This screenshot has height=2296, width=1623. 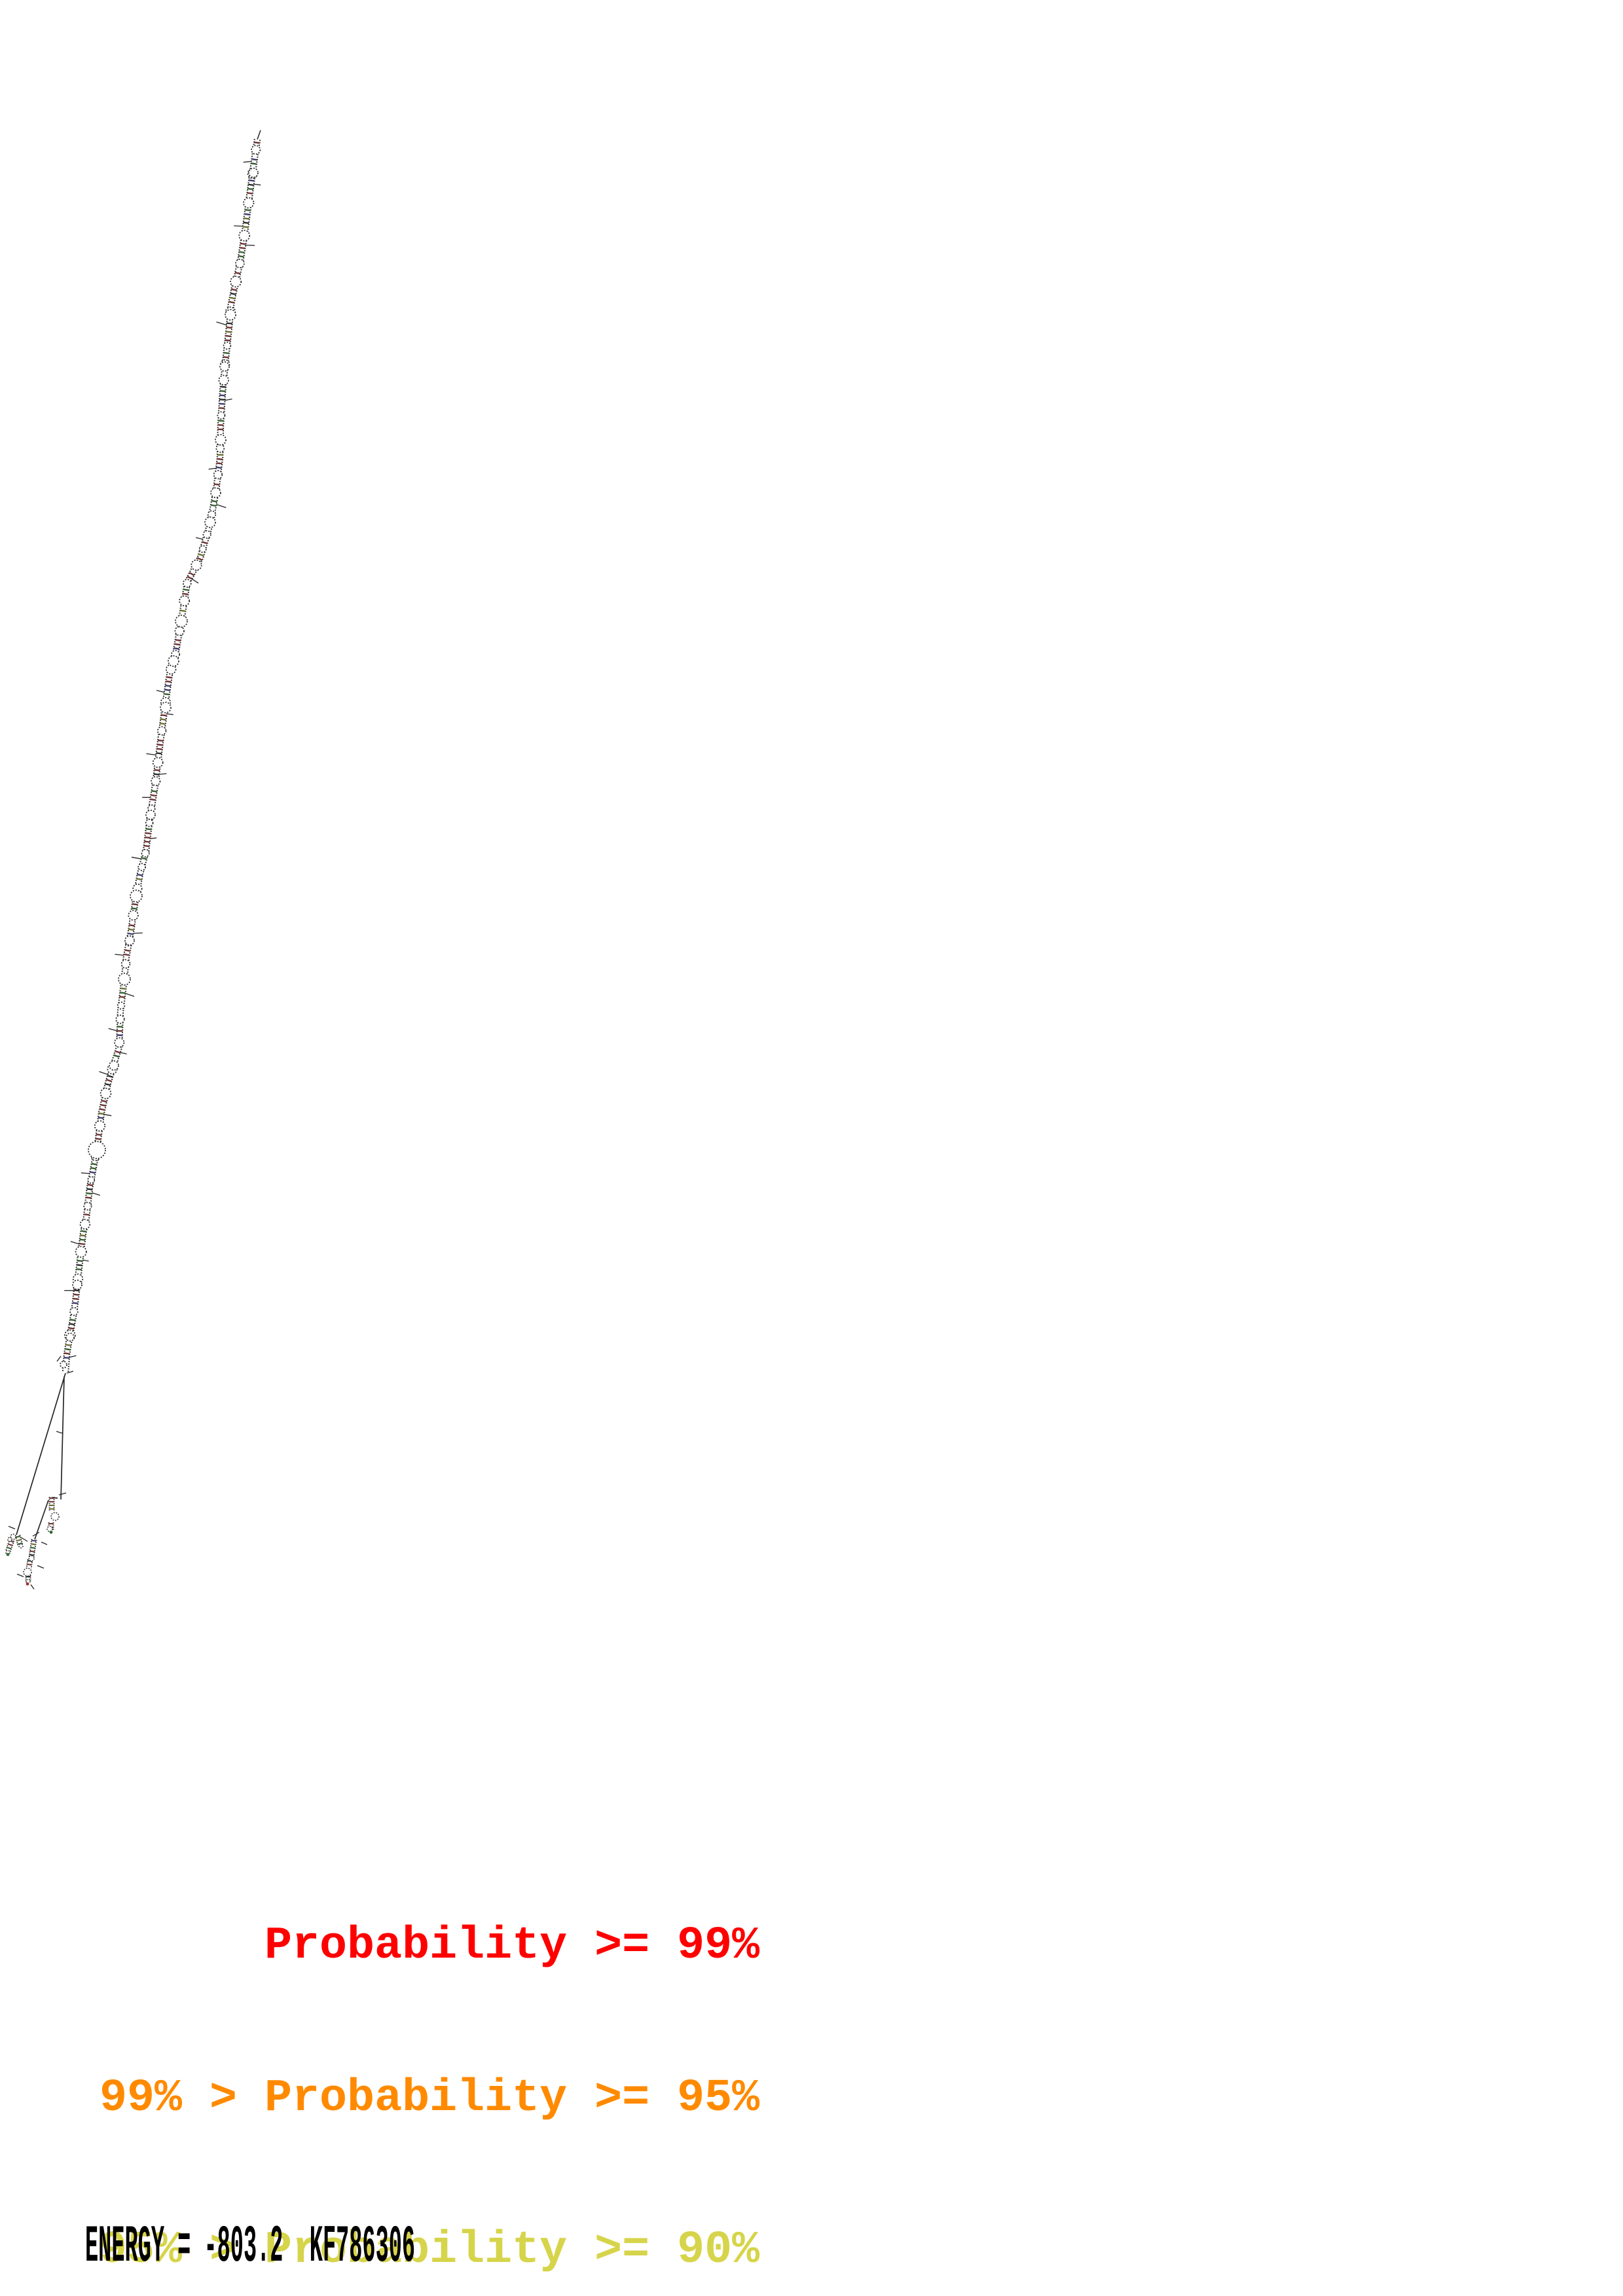 What do you see at coordinates (512, 1946) in the screenshot?
I see `legend-row-prob-ge-99: Probability >= 99%` at bounding box center [512, 1946].